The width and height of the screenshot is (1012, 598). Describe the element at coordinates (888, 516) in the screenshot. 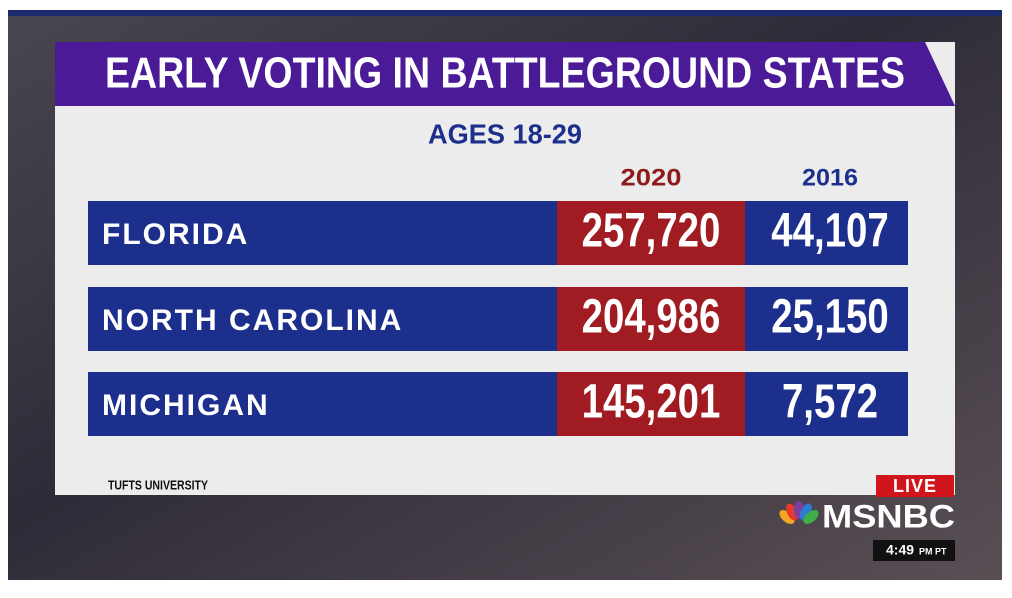

I see `network: MSNBC` at that location.